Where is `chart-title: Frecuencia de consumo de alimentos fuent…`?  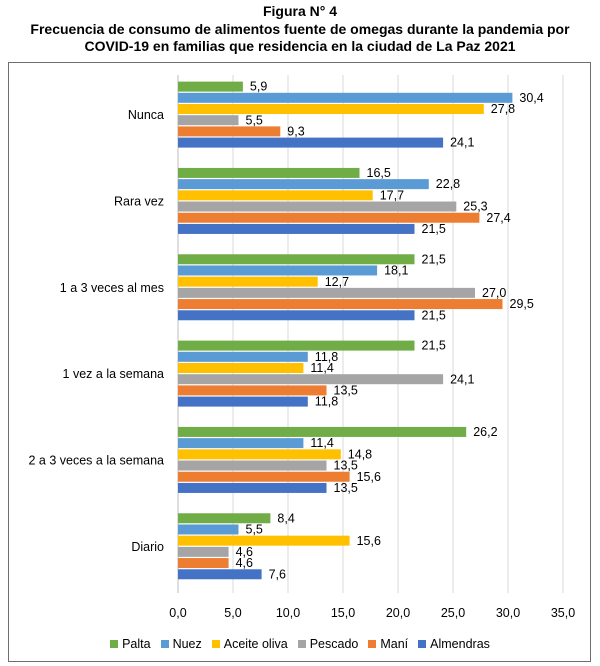
chart-title: Frecuencia de consumo de alimentos fuent… is located at coordinates (300, 38).